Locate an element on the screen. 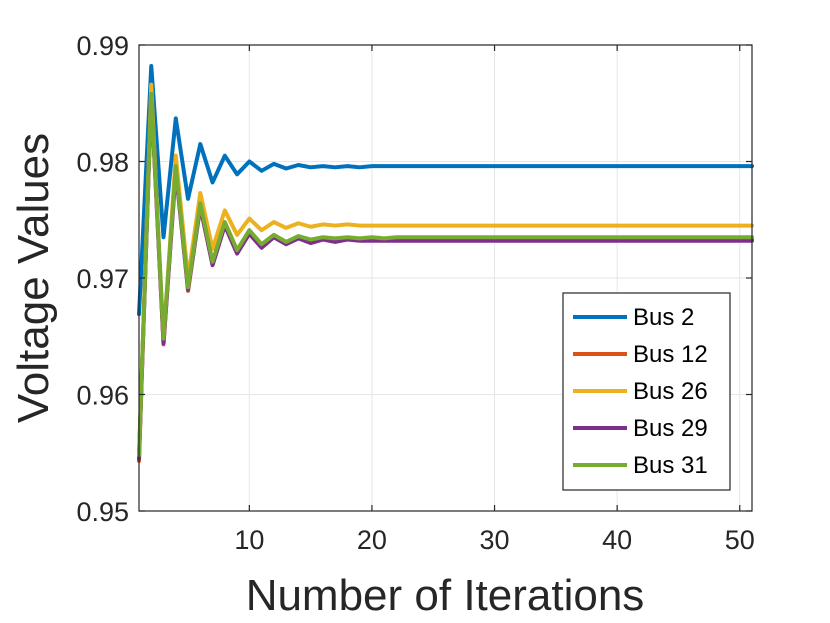 The width and height of the screenshot is (830, 623). legend: Bus 2 Bus 12 Bus 26 Bus 29 Bus 31 is located at coordinates (646, 391).